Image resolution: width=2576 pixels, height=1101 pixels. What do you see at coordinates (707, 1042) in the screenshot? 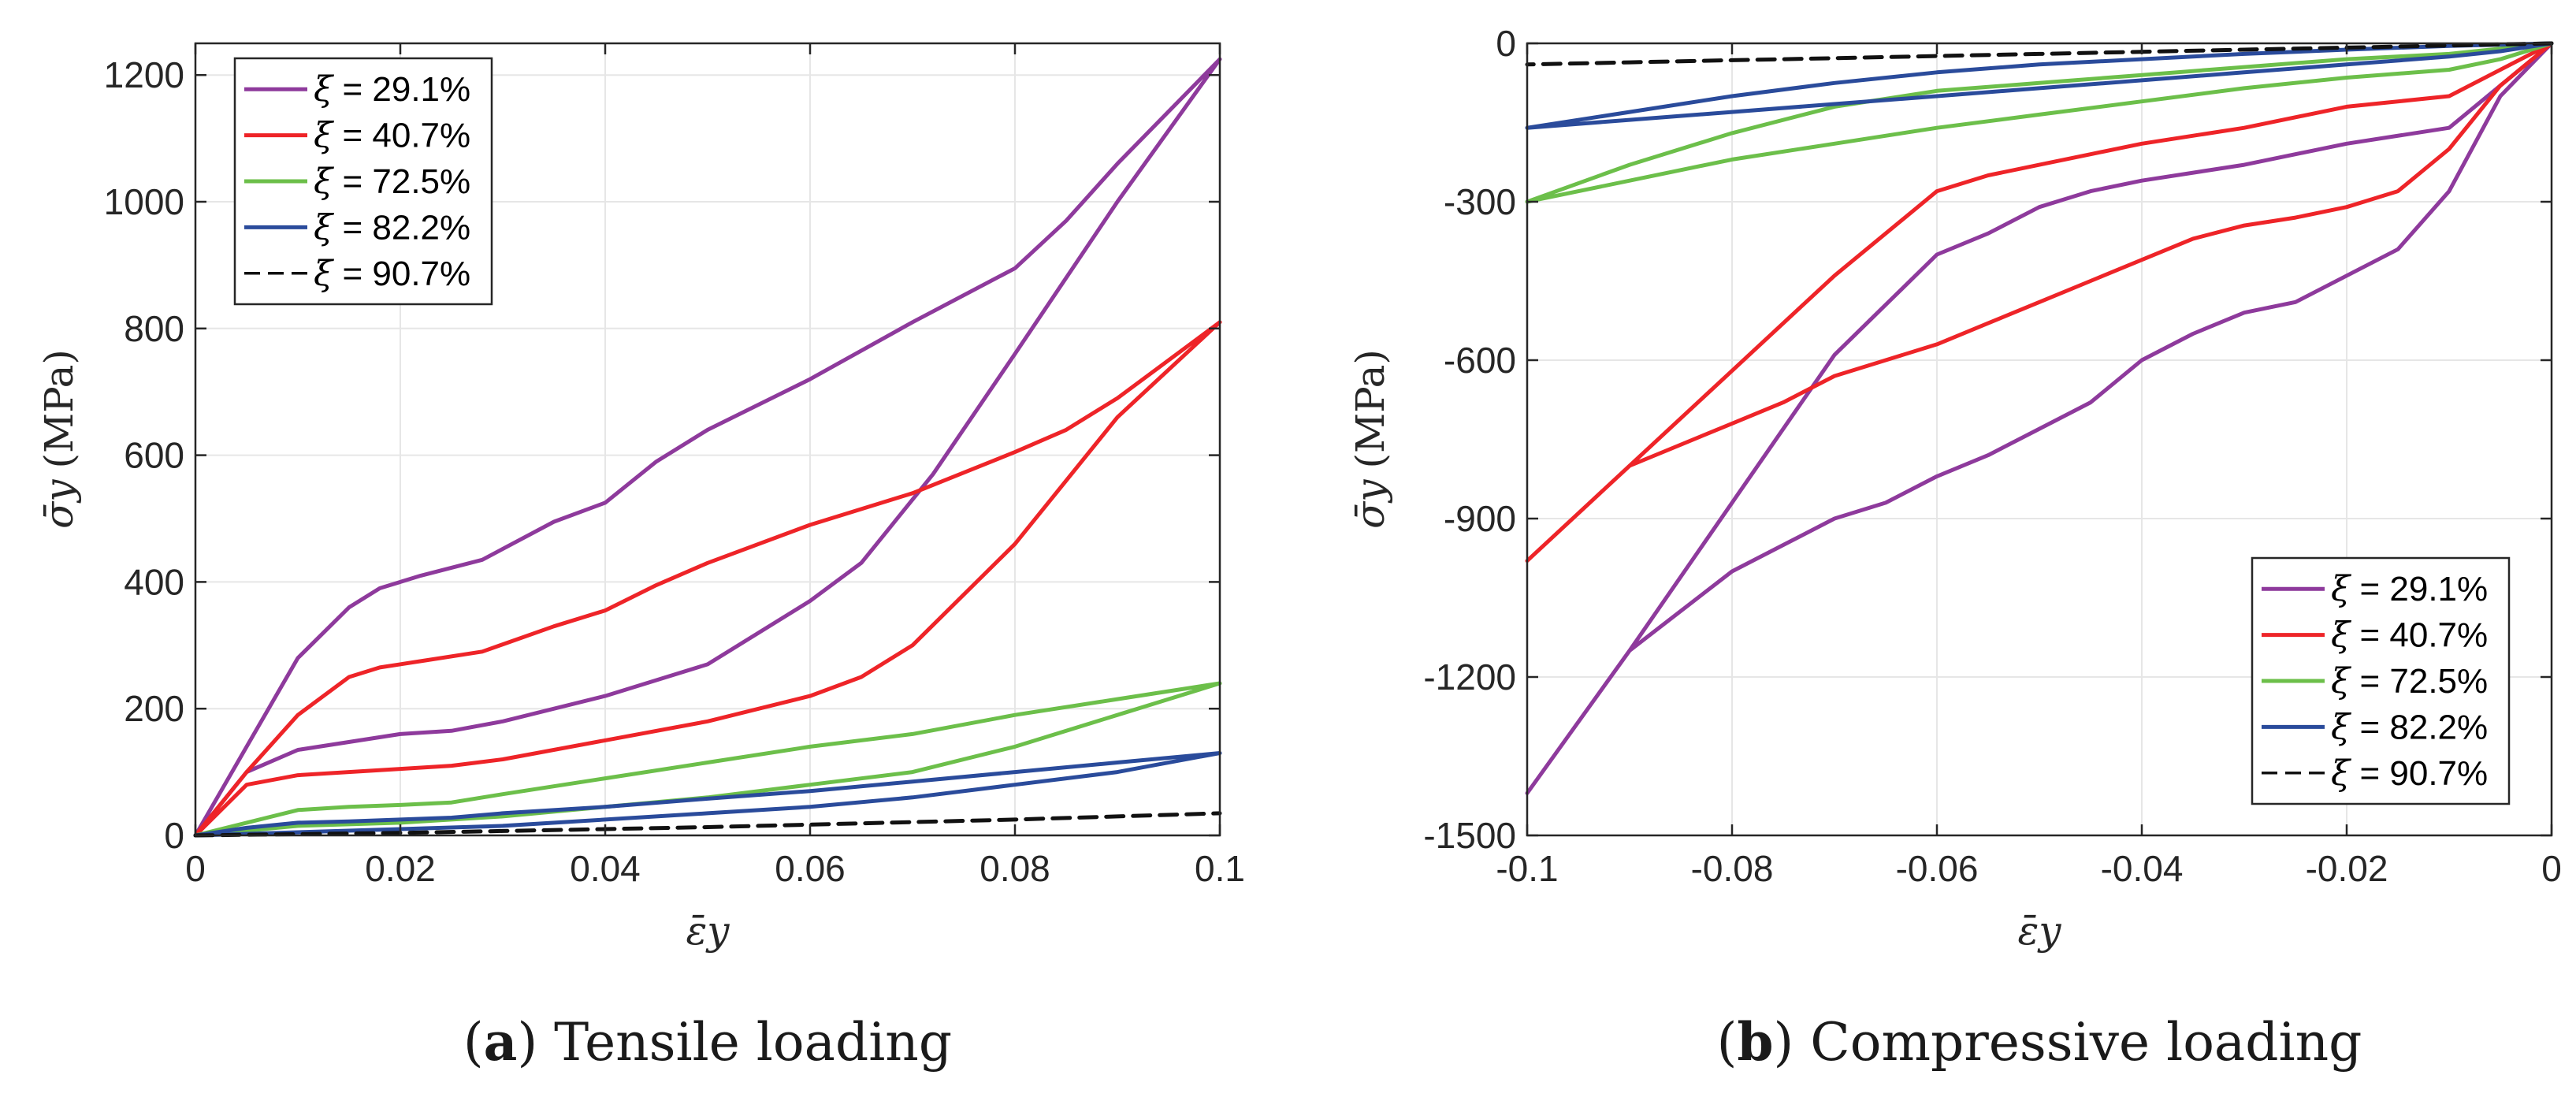
I see `tensile-caption: (a) Tensile loading` at bounding box center [707, 1042].